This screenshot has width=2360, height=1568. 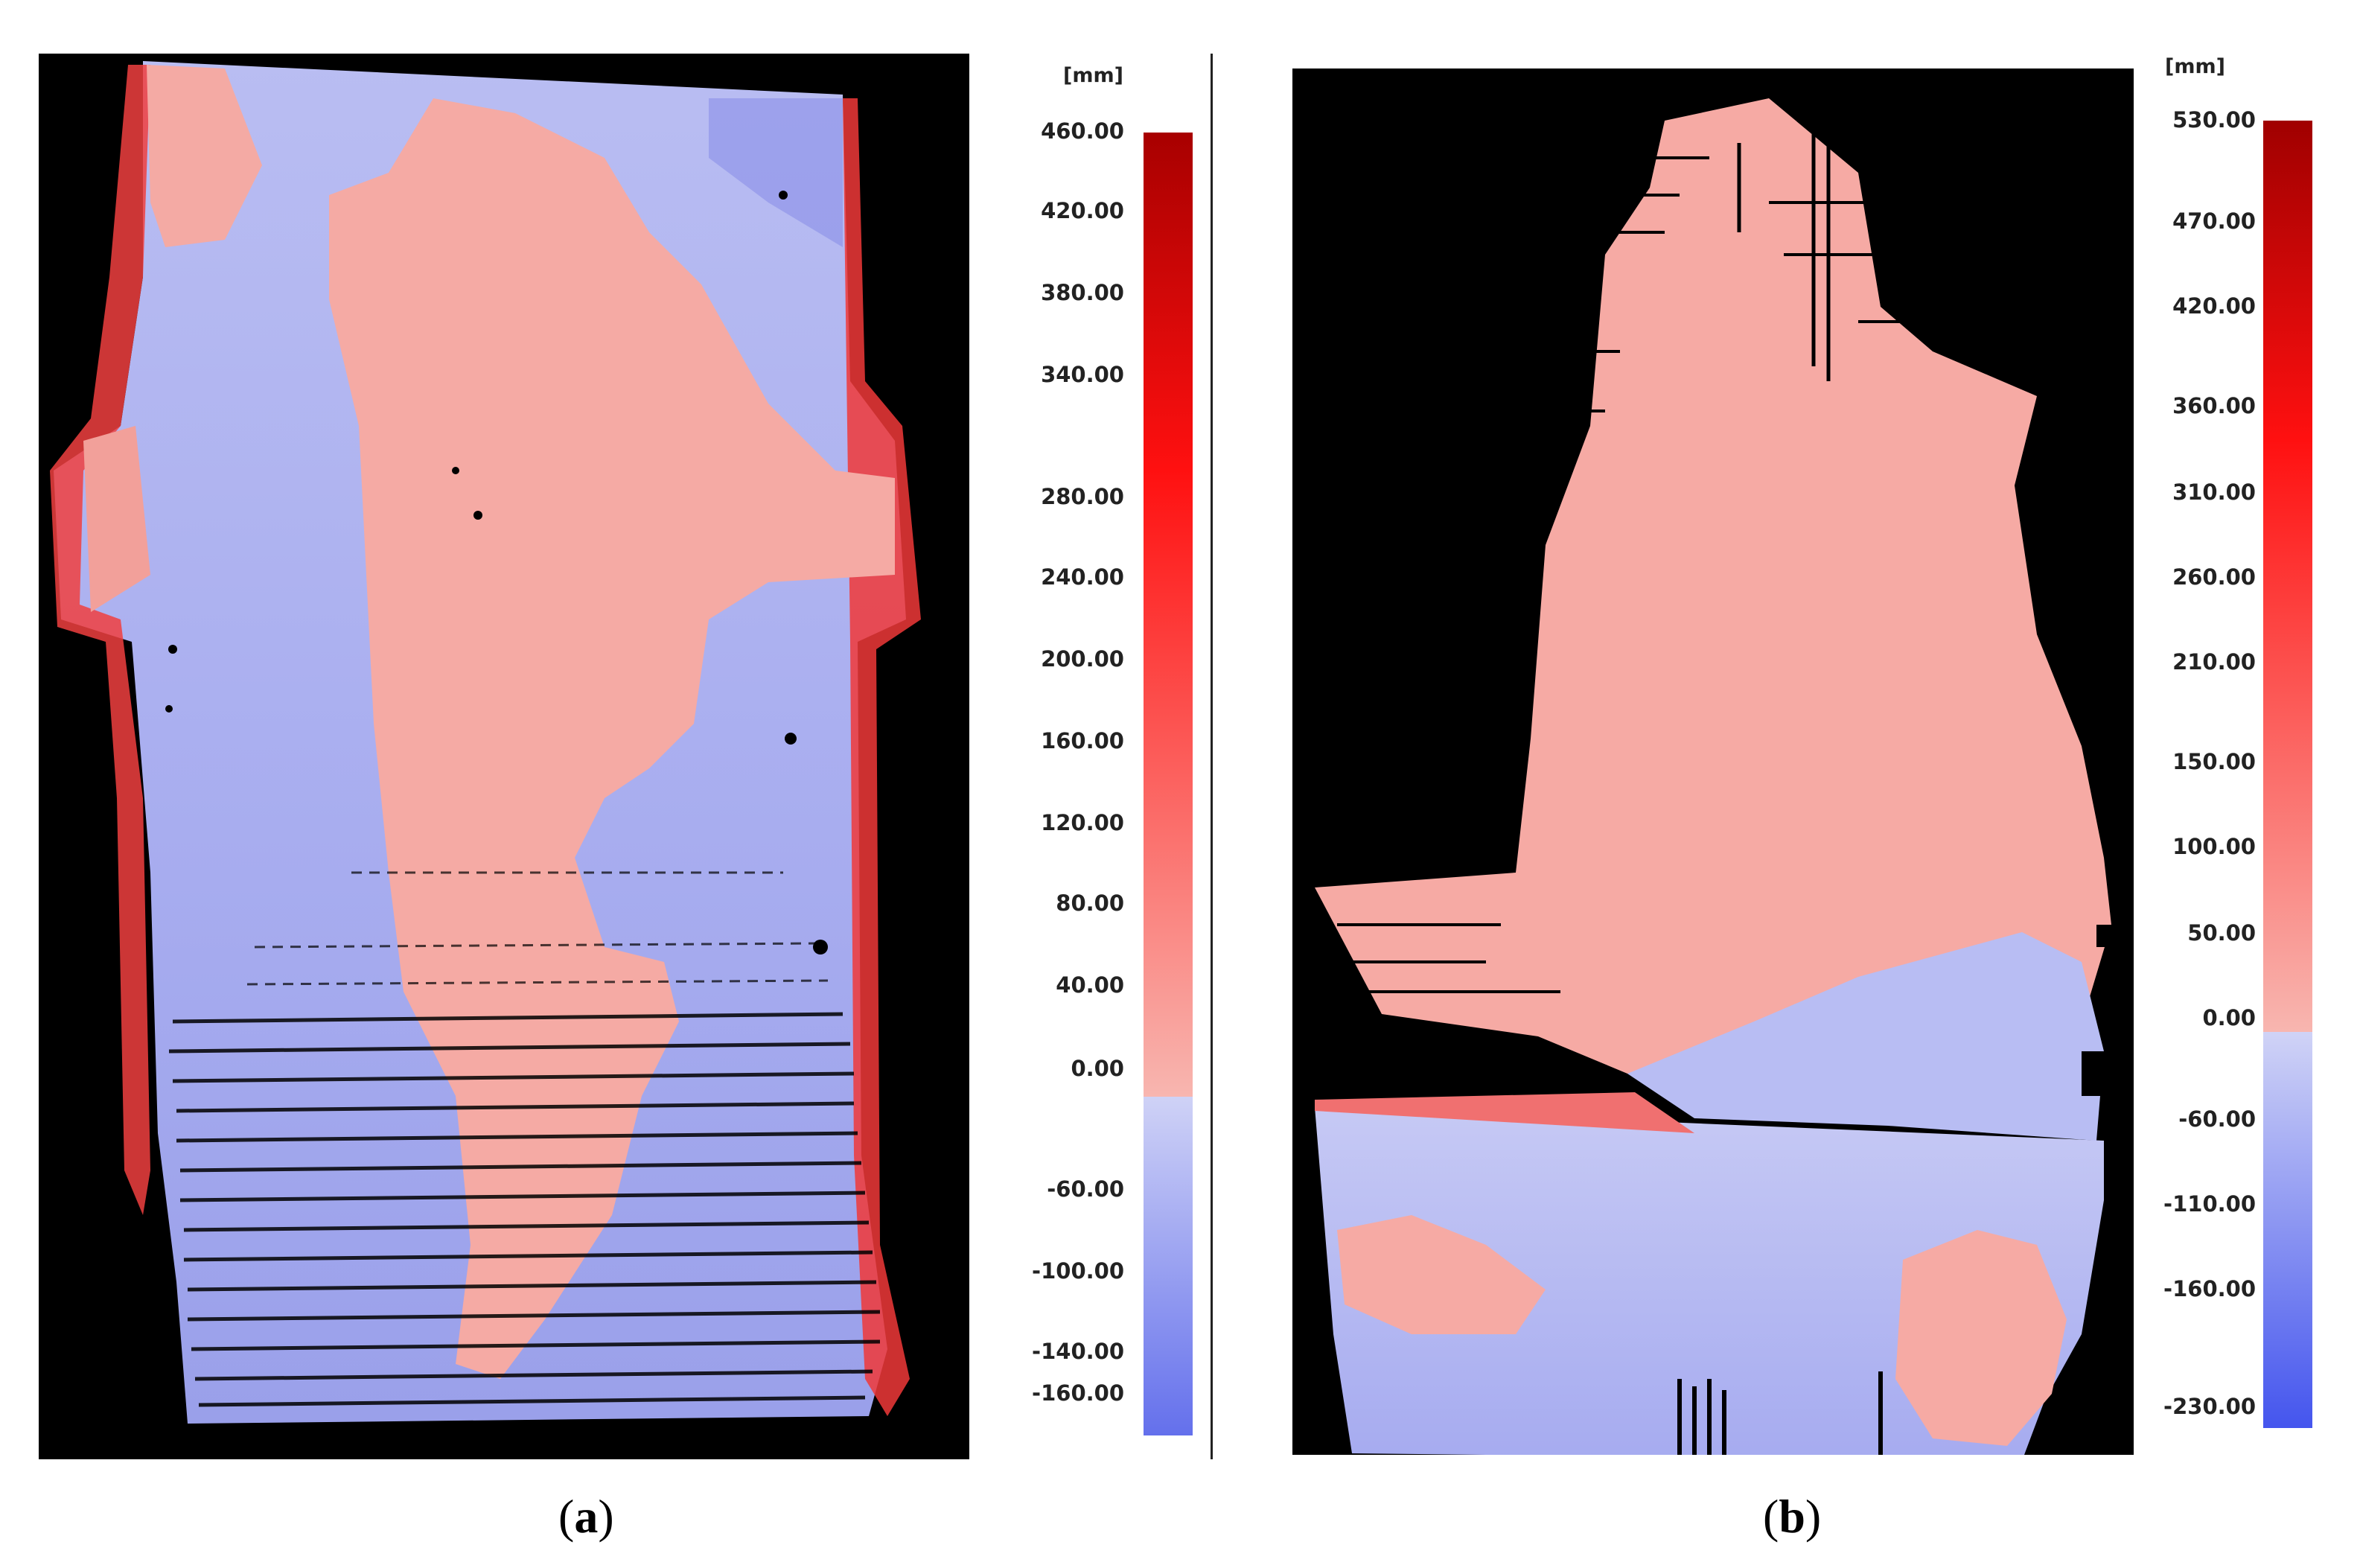 I want to click on scale-b-tick-9: 50.00, so click(x=2221, y=933).